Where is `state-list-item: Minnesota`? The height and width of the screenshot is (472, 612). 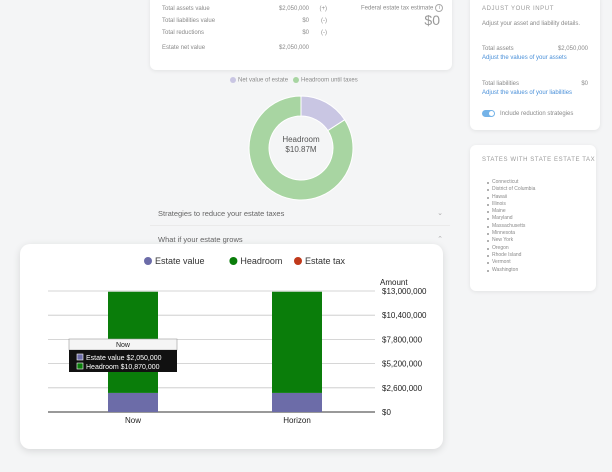
state-list-item: Minnesota is located at coordinates (510, 233).